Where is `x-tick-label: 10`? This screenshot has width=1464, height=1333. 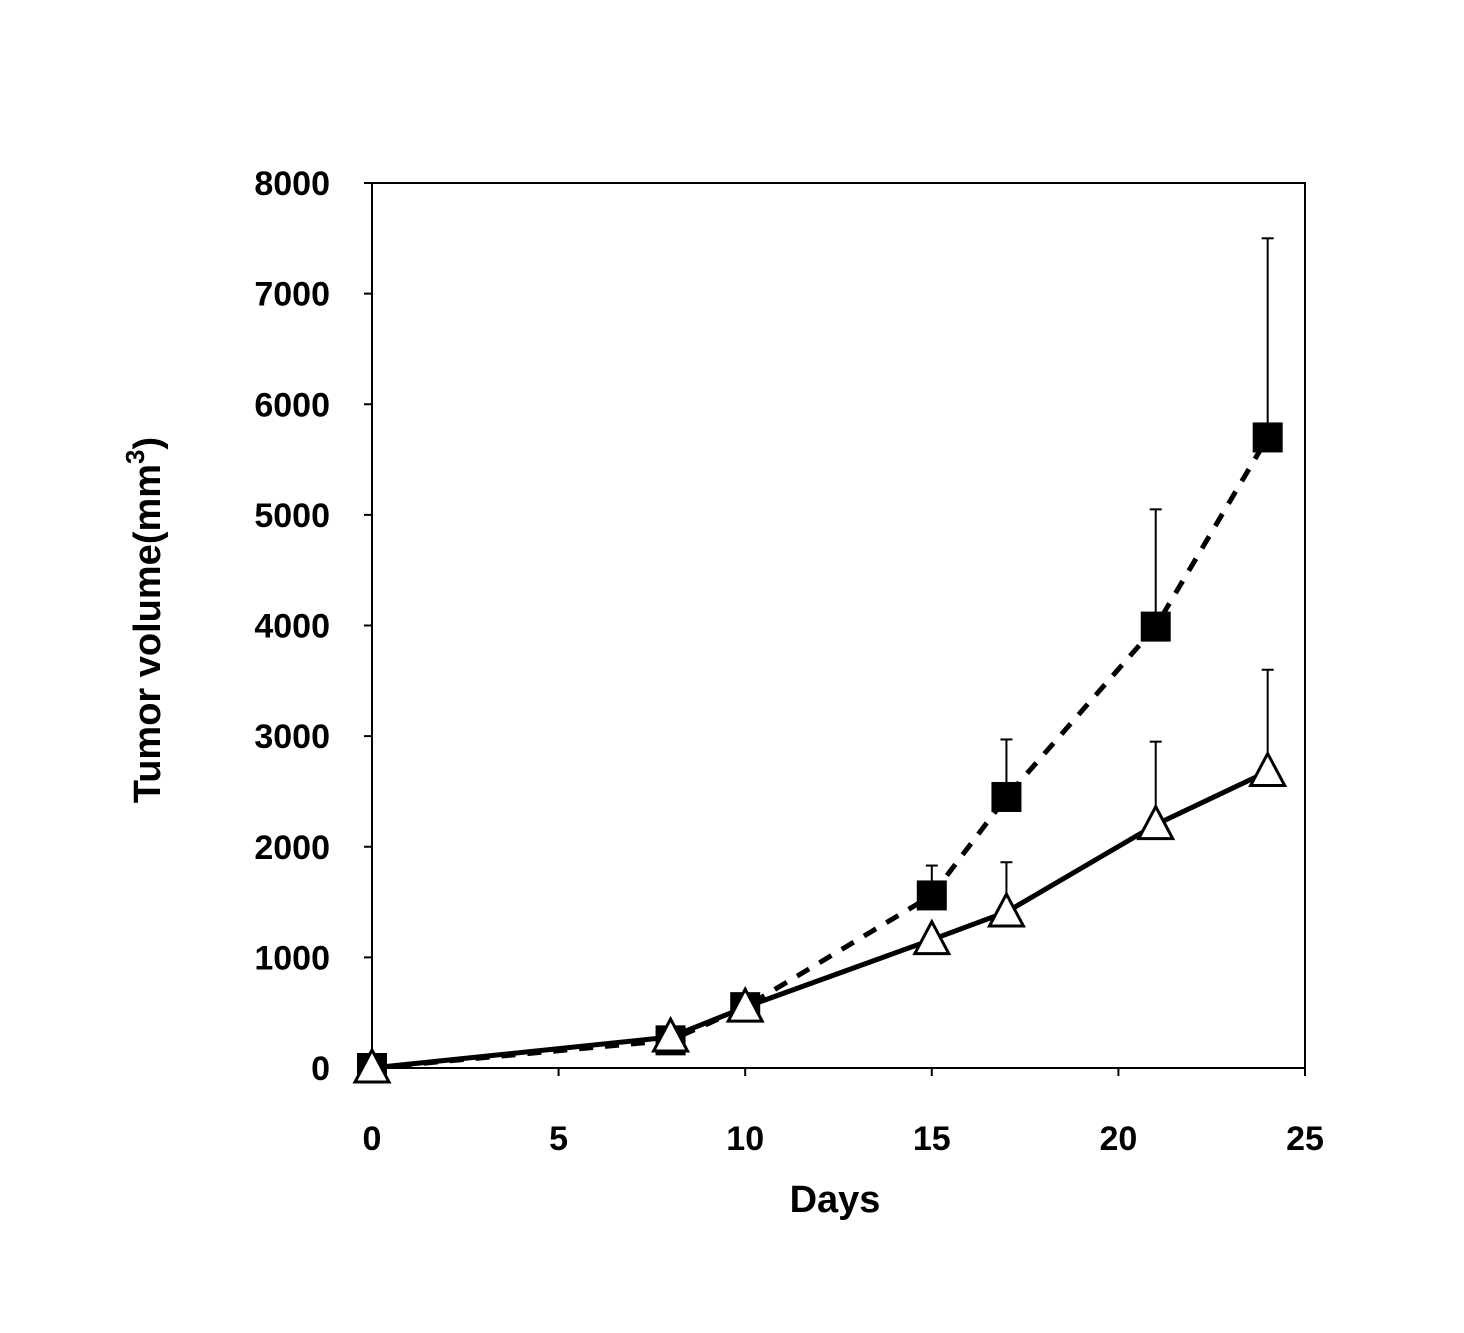 x-tick-label: 10 is located at coordinates (745, 1139).